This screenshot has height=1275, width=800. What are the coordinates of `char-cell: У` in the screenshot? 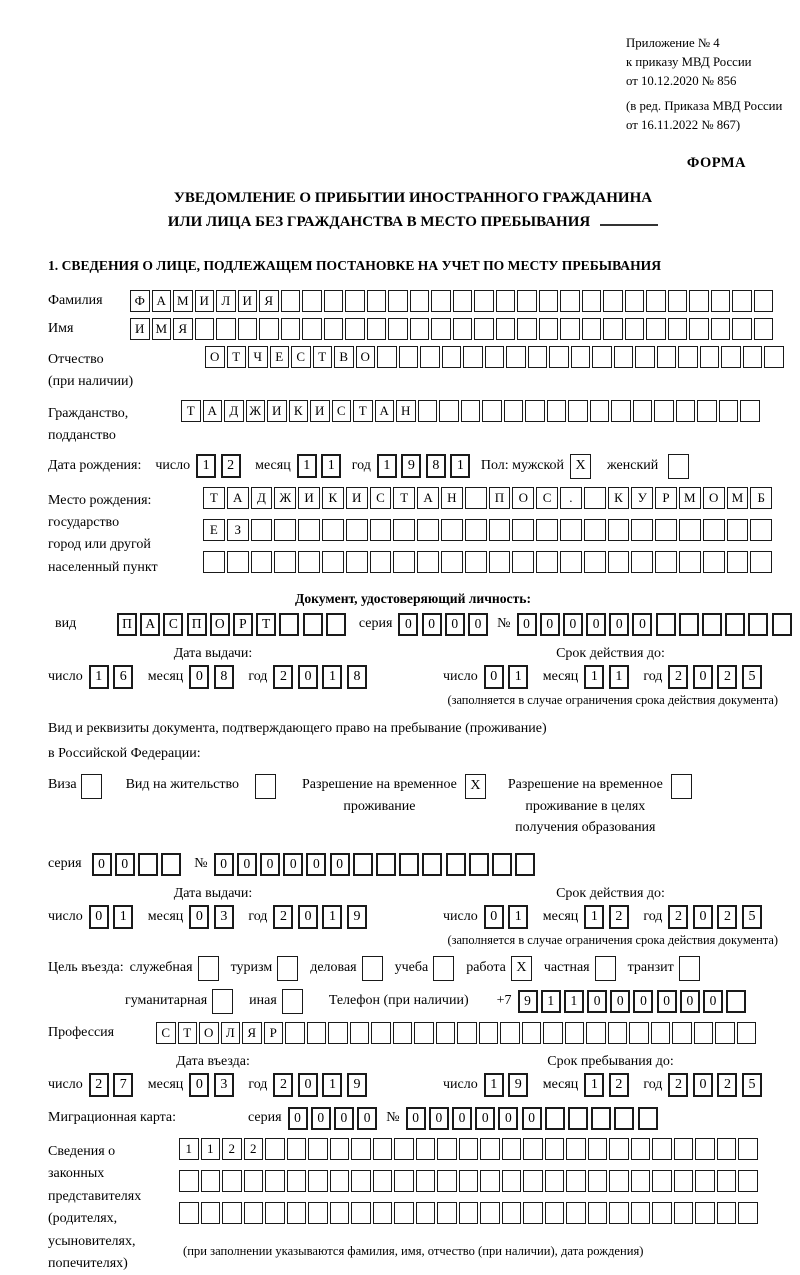 It's located at (642, 497).